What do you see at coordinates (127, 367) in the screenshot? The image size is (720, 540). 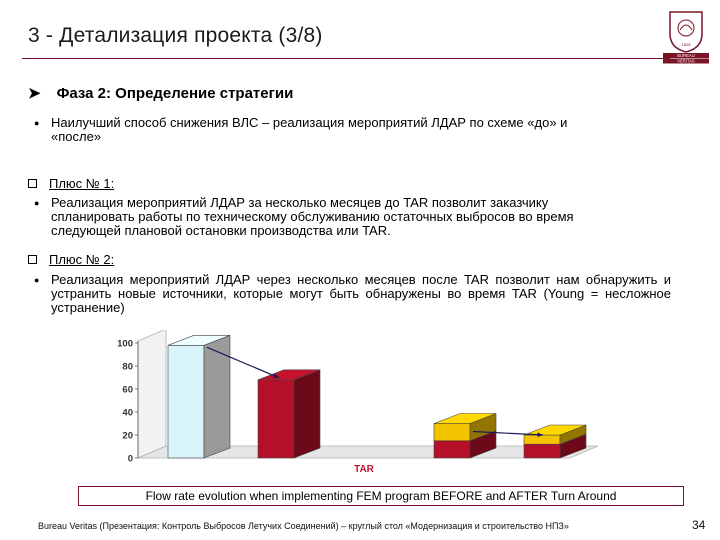 I see `y-tick-label: 80` at bounding box center [127, 367].